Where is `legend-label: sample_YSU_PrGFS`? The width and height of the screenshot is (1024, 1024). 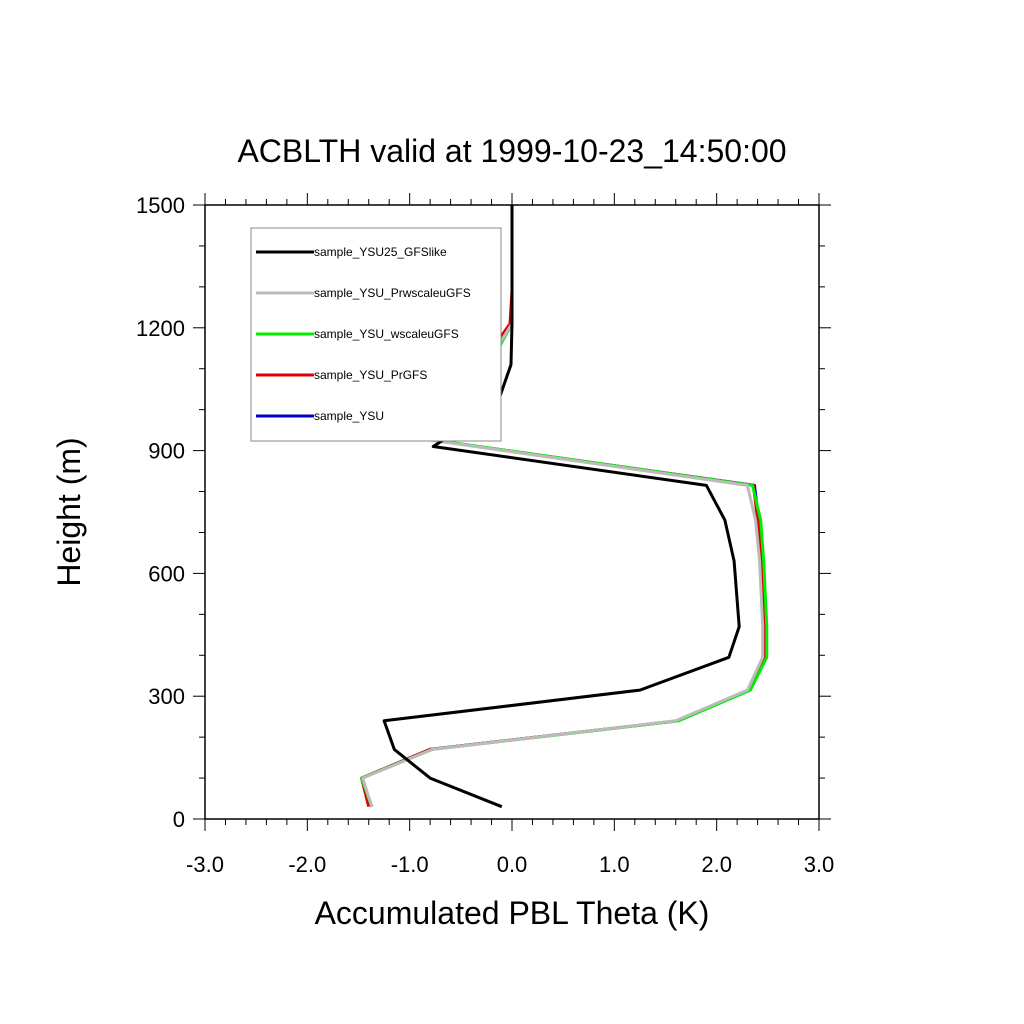
legend-label: sample_YSU_PrGFS is located at coordinates (370, 375).